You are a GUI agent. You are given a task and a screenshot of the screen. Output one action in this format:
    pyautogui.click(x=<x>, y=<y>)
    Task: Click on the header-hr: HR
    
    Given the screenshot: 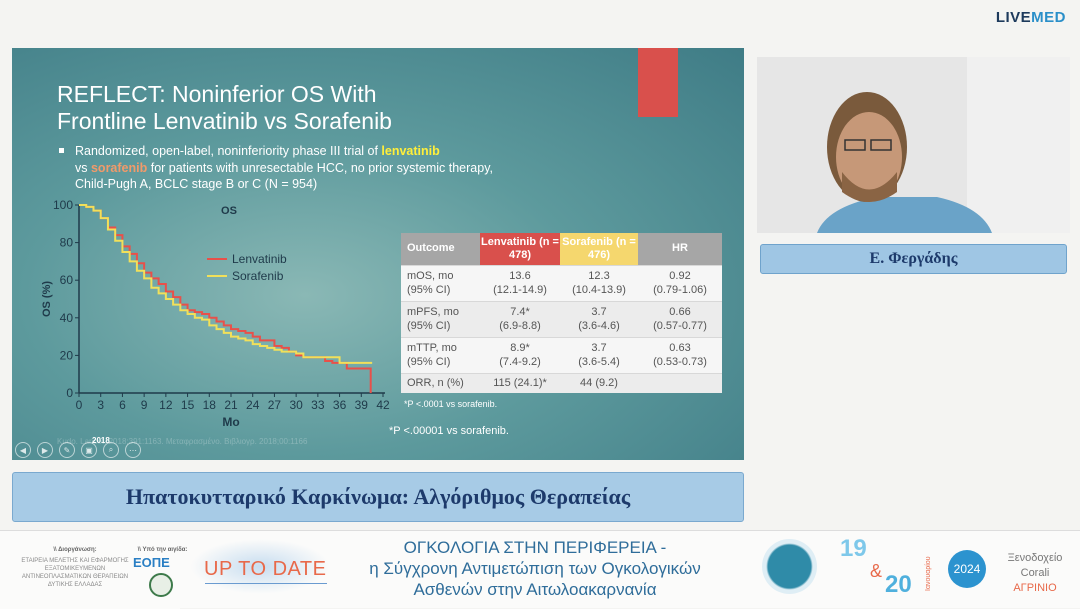 What is the action you would take?
    pyautogui.click(x=680, y=249)
    